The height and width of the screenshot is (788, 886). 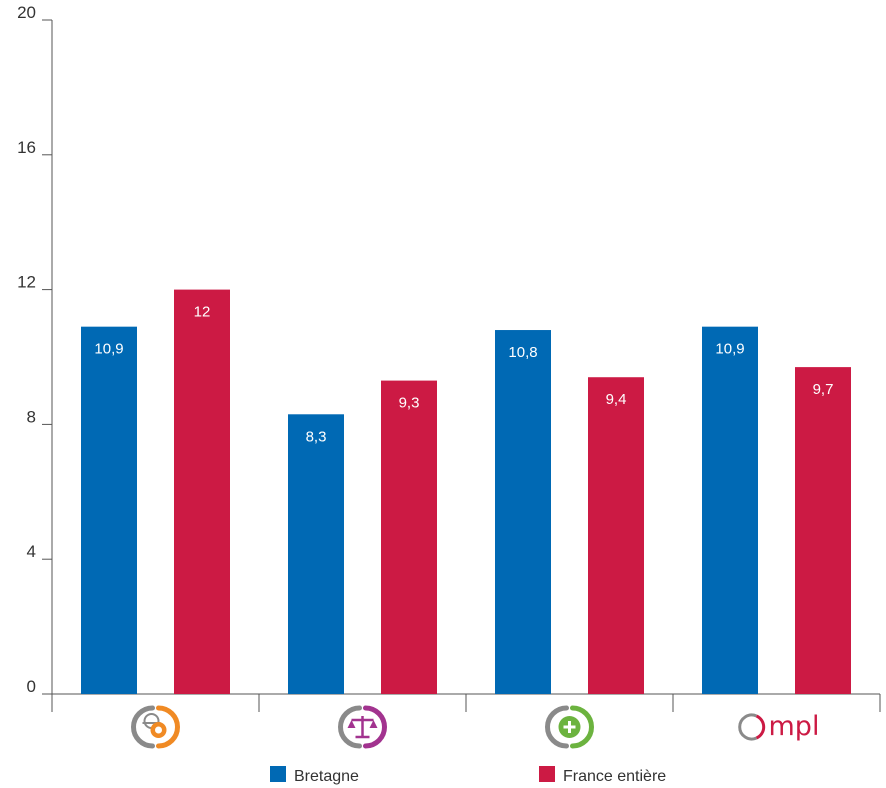 I want to click on scales-pan-left-icon, so click(x=351, y=724).